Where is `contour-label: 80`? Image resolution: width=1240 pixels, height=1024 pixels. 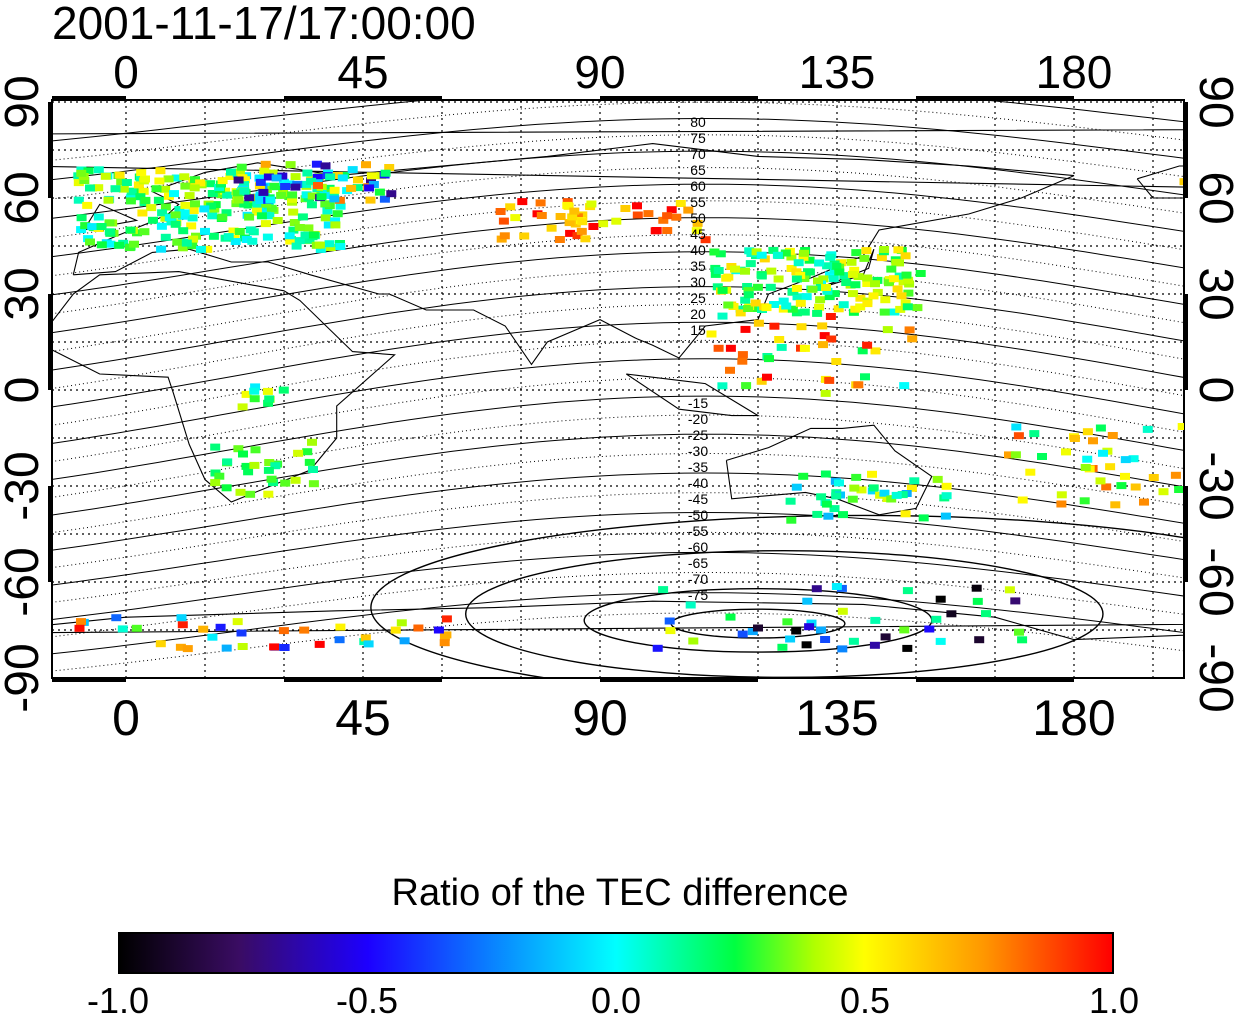
contour-label: 80 is located at coordinates (698, 122).